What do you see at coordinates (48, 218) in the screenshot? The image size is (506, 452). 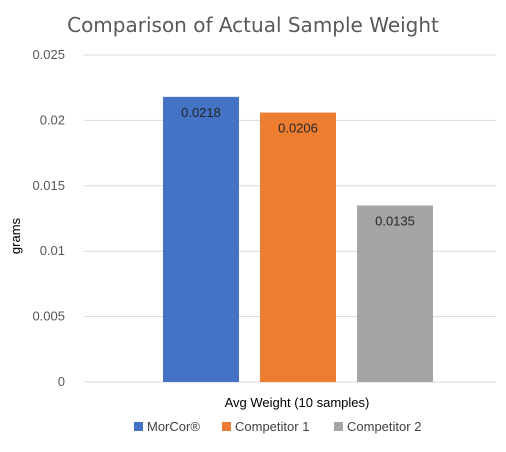 I see `y-axis-ticks: 0 0.005 0.01 0.015 0.02 0.025` at bounding box center [48, 218].